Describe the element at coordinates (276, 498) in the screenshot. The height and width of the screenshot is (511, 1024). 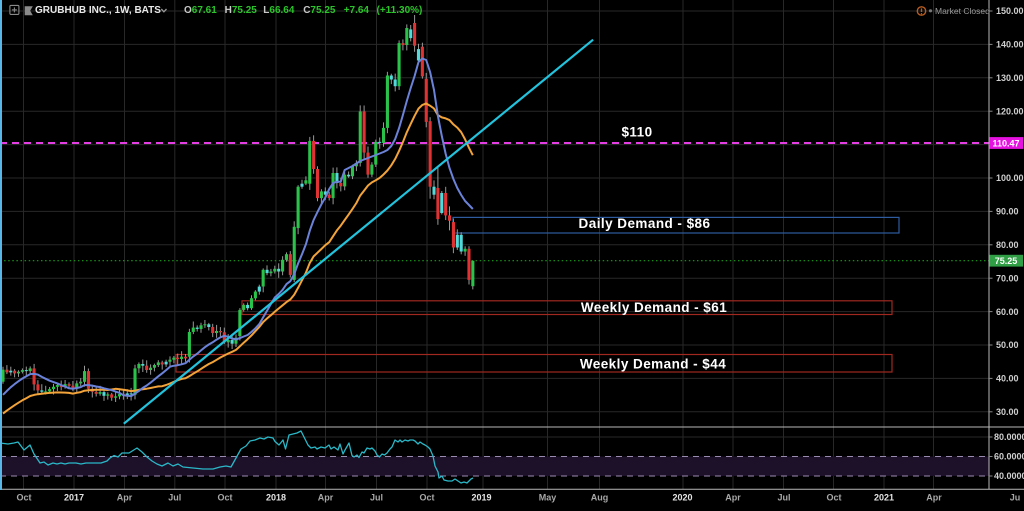
I see `svg-text: 2018` at that location.